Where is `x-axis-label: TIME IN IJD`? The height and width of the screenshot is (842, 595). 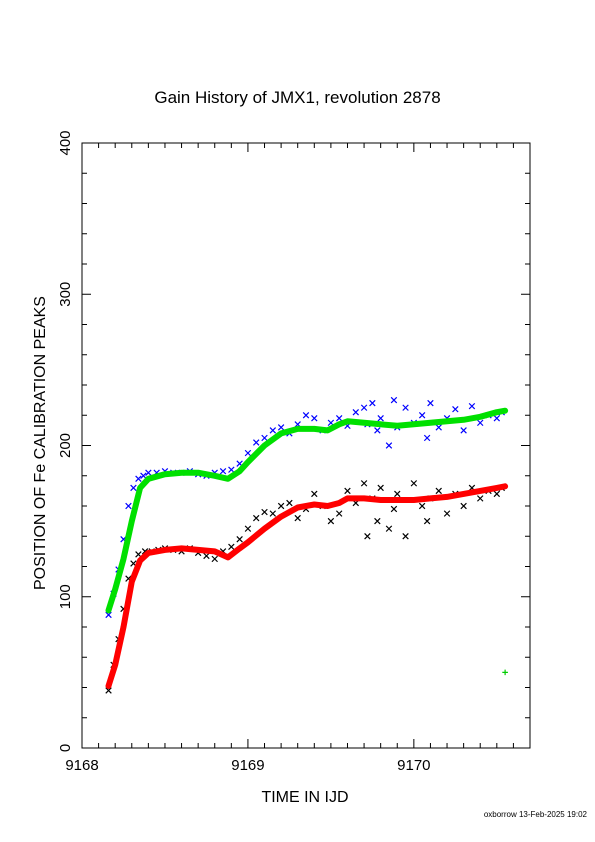
x-axis-label: TIME IN IJD is located at coordinates (305, 797).